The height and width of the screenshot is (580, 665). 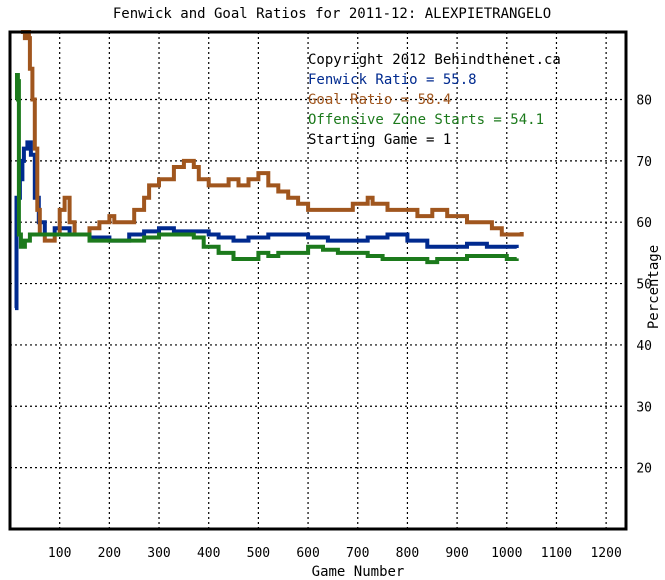 What do you see at coordinates (358, 572) in the screenshot?
I see `x-axis-label: Game Number` at bounding box center [358, 572].